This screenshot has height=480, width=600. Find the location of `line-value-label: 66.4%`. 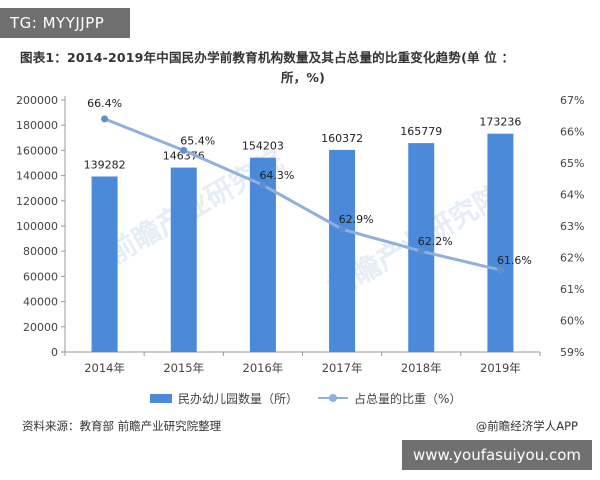

line-value-label: 66.4% is located at coordinates (104, 103).